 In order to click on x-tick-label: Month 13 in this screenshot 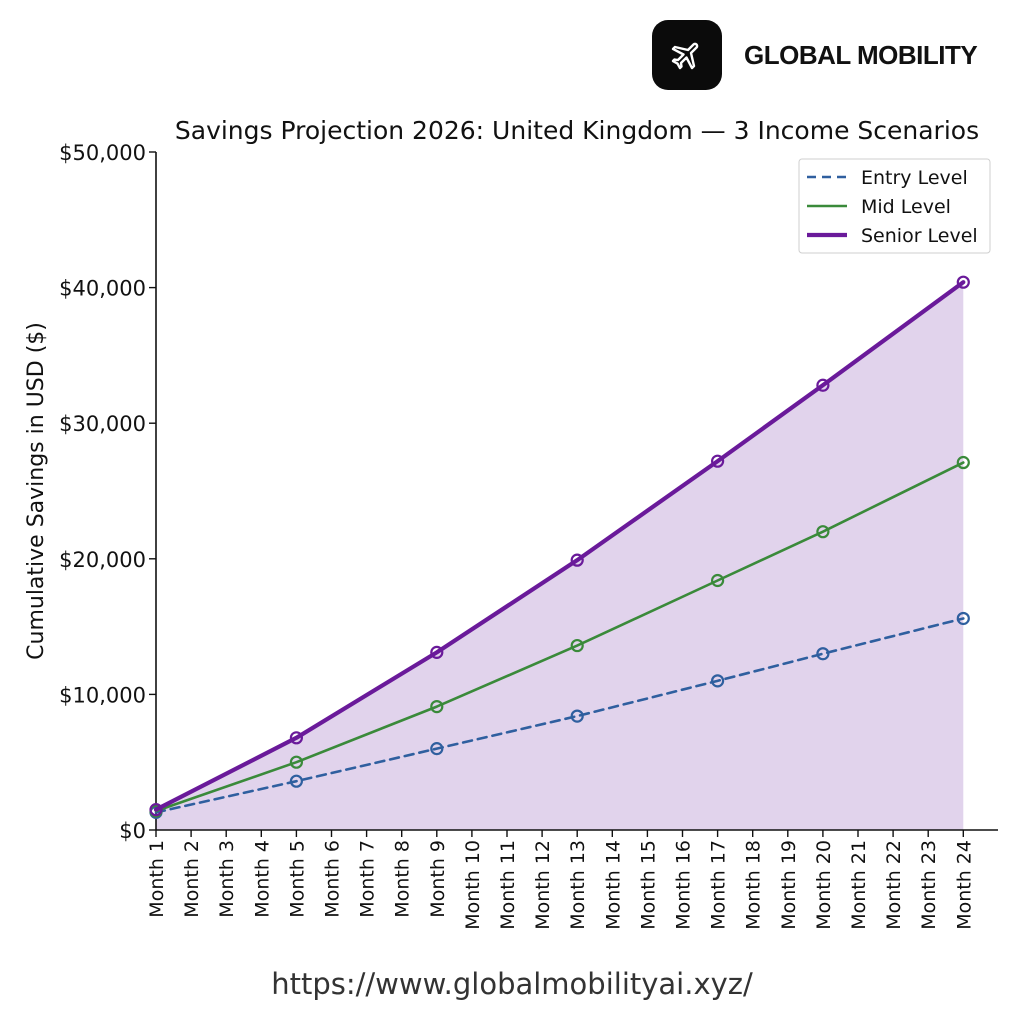, I will do `click(578, 885)`.